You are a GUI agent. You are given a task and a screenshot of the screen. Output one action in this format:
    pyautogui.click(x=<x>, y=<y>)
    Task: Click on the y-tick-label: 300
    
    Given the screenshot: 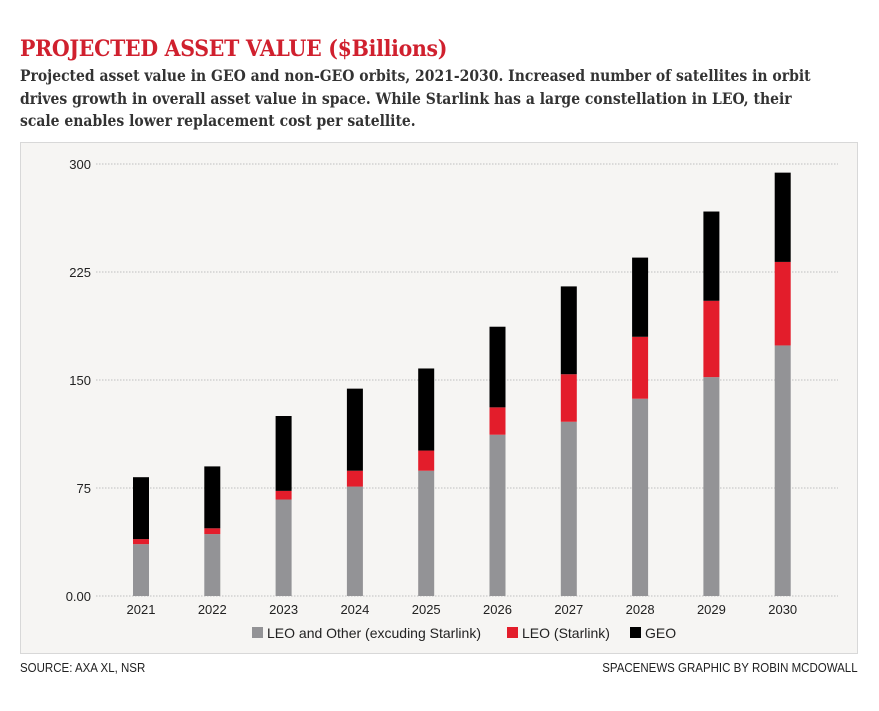 What is the action you would take?
    pyautogui.click(x=80, y=164)
    